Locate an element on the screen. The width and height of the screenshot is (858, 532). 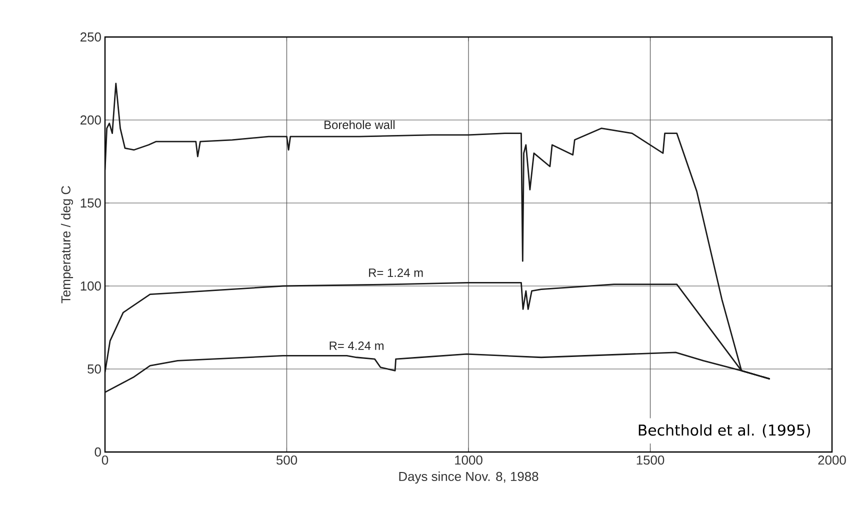
y-tick-label: 0 is located at coordinates (97, 452).